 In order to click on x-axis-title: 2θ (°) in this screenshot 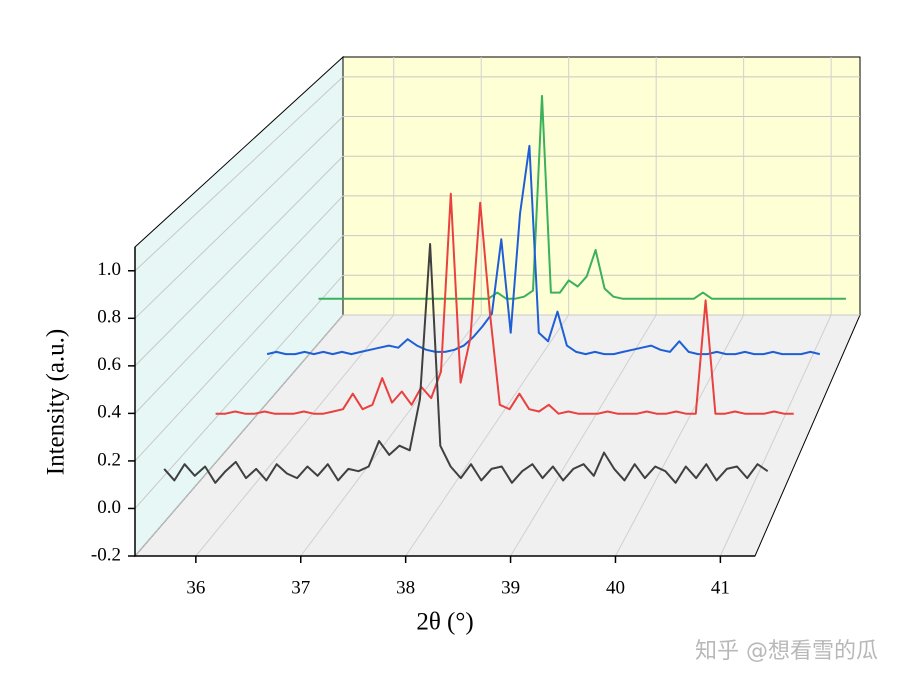, I will do `click(444, 622)`.